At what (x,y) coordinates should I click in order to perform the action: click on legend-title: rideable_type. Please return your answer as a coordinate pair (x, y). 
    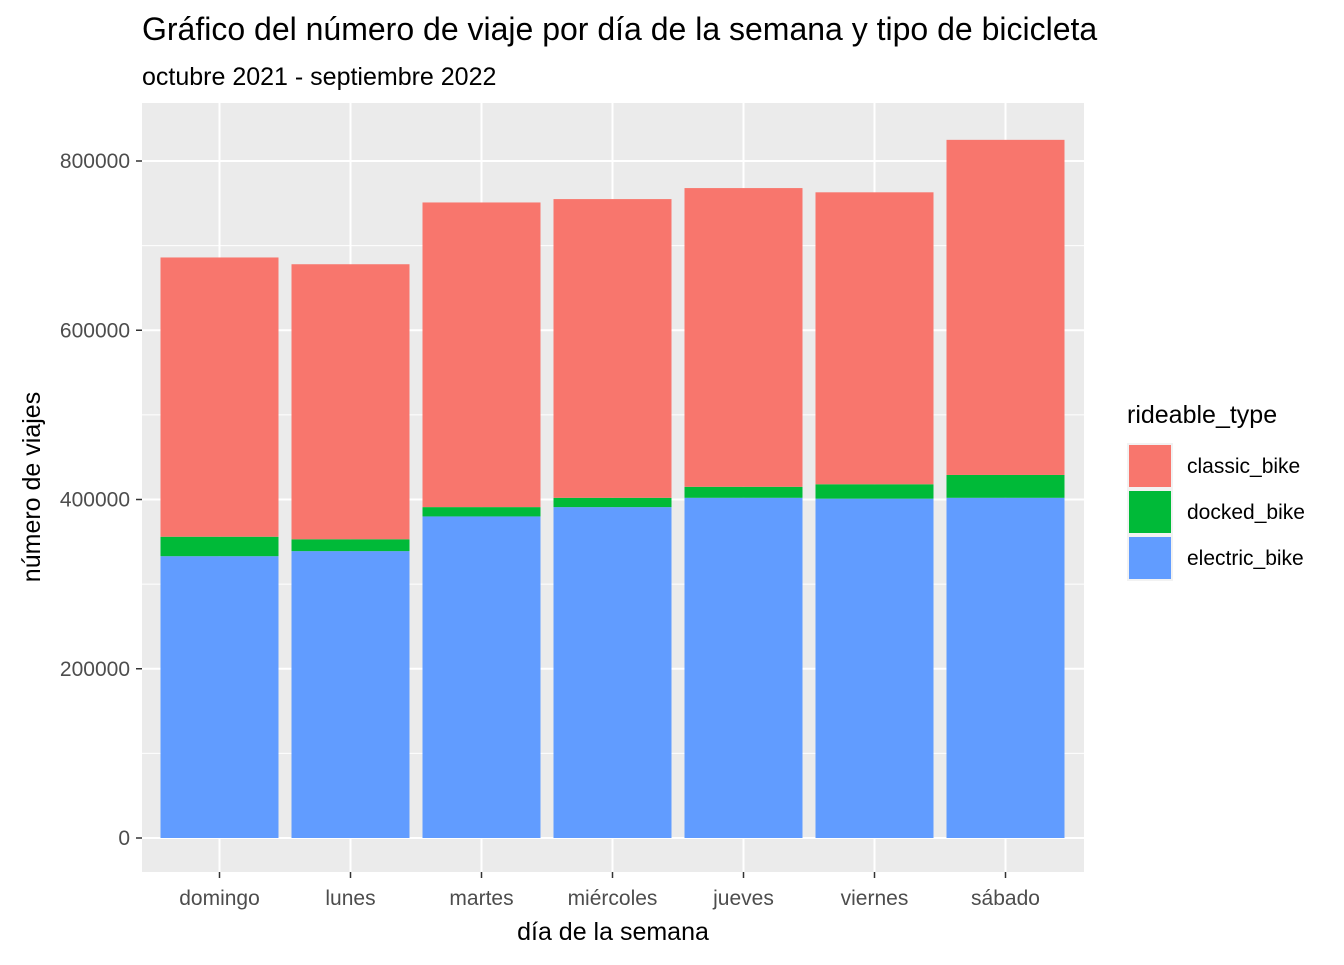
    Looking at the image, I should click on (1202, 415).